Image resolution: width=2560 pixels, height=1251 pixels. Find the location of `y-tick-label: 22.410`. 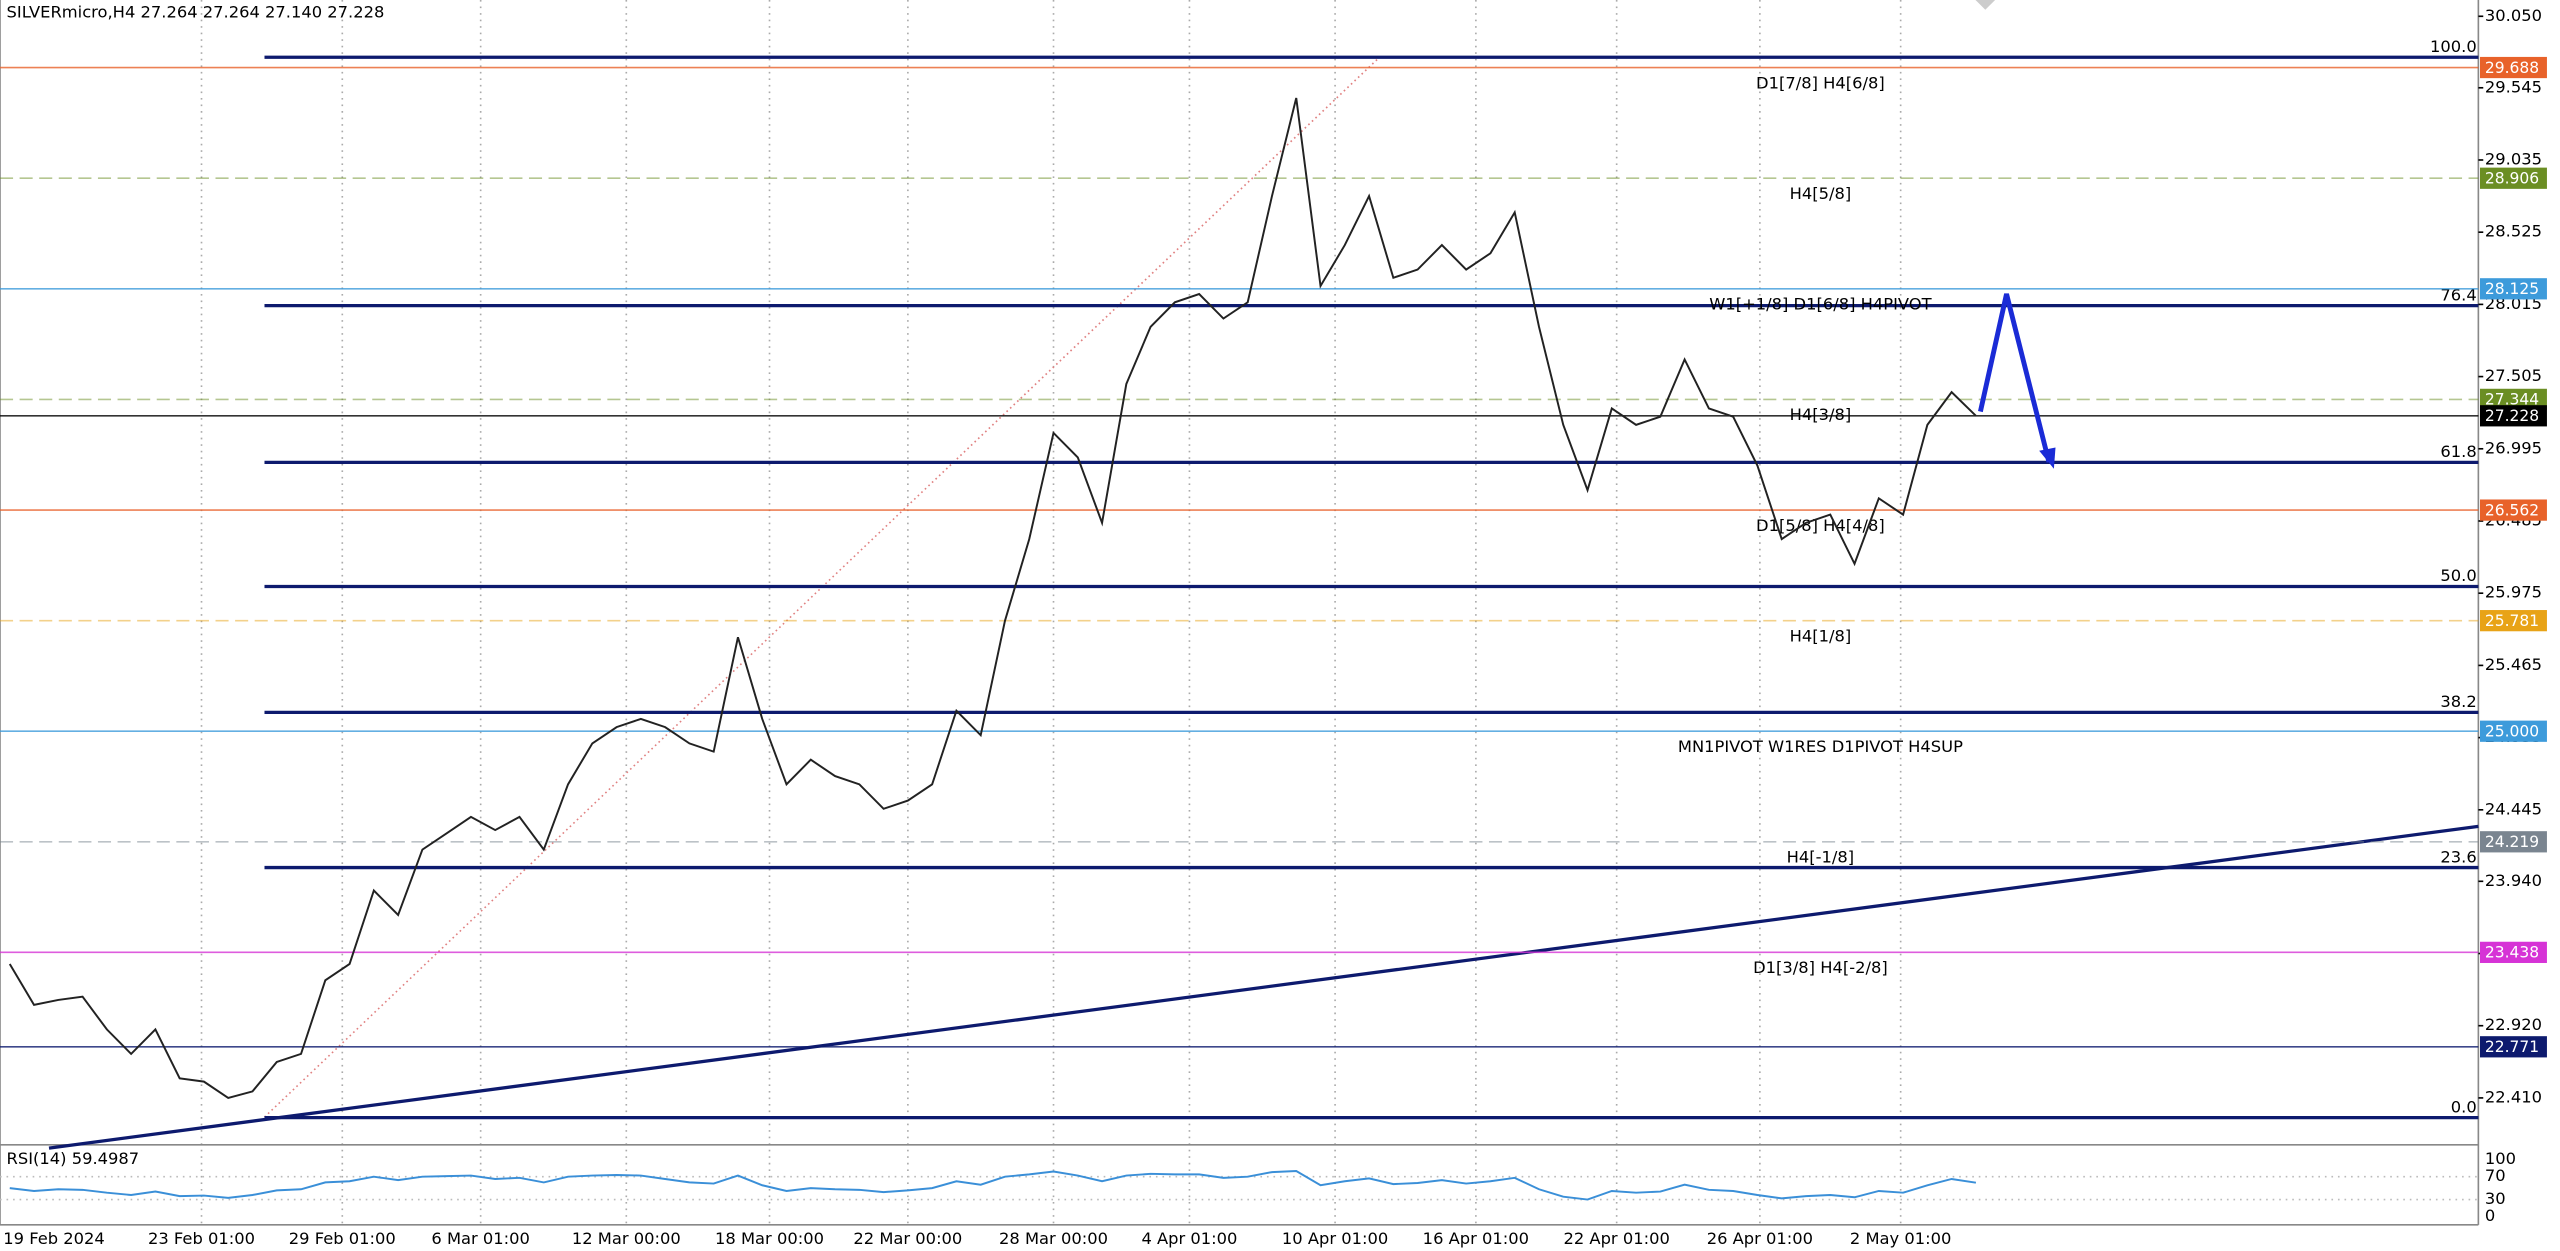

y-tick-label: 22.410 is located at coordinates (2513, 1096).